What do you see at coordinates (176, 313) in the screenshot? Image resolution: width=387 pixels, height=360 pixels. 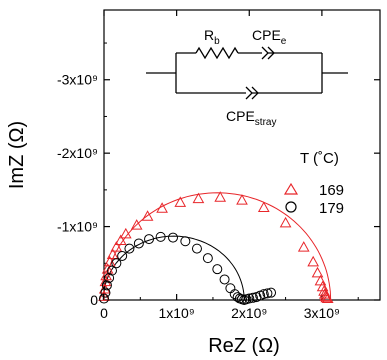 I see `x-tick-label-1: 1x10⁹` at bounding box center [176, 313].